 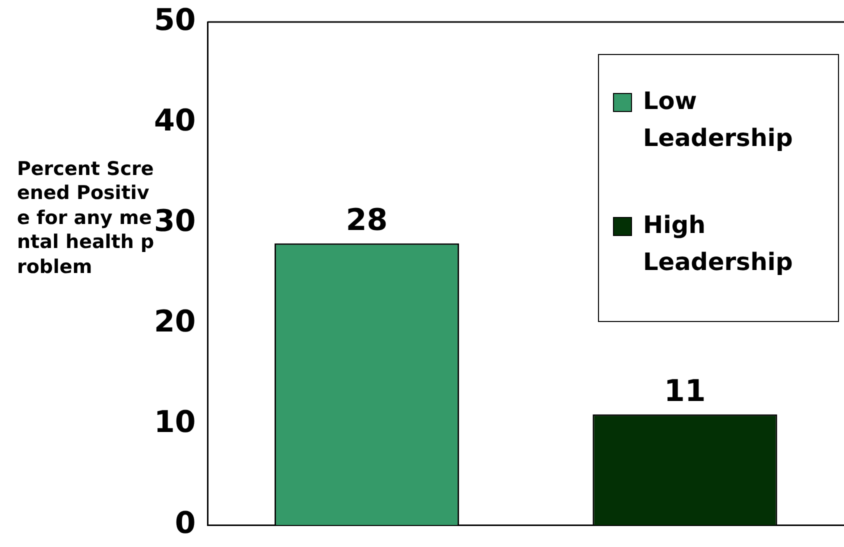 What do you see at coordinates (718, 244) in the screenshot?
I see `legend-label: High Leadership` at bounding box center [718, 244].